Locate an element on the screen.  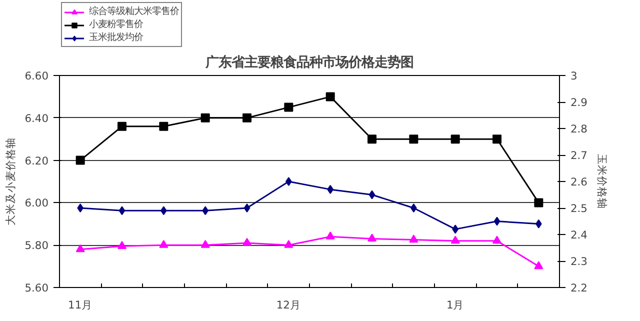
y2-tick-label: 2.3 is located at coordinates (579, 261).